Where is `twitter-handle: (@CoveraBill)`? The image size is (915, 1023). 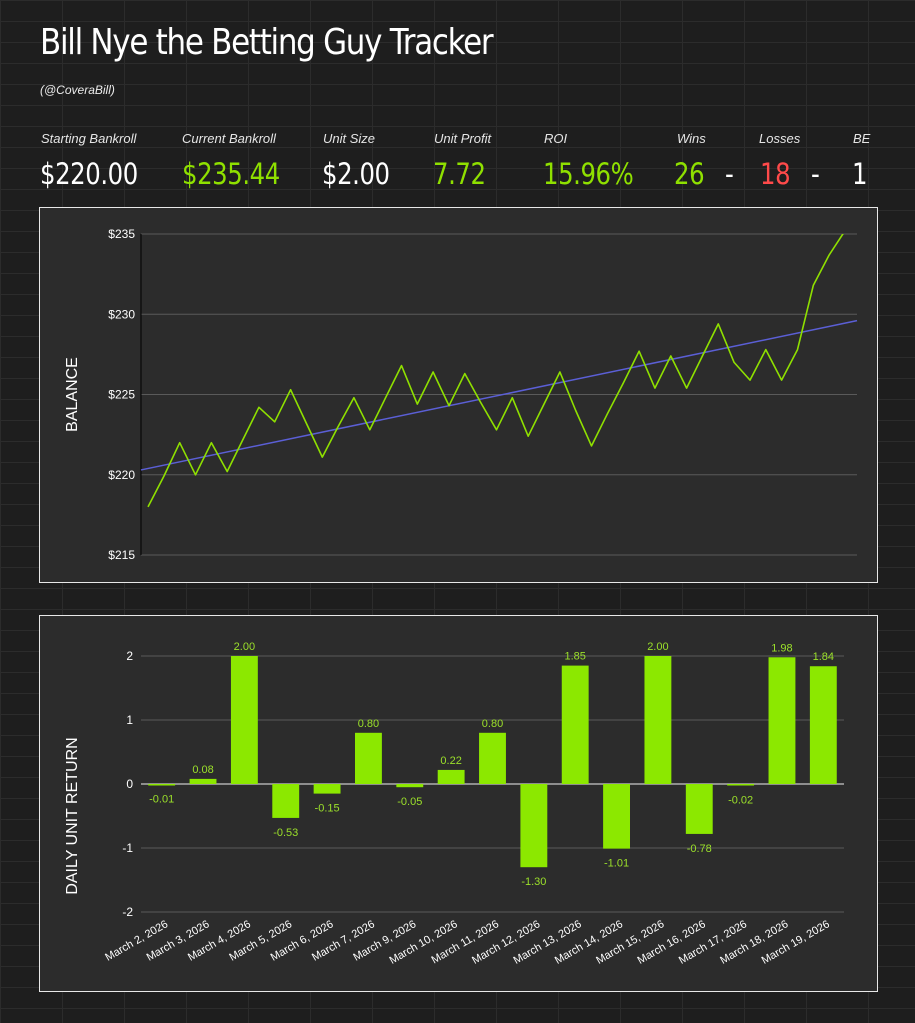
twitter-handle: (@CoveraBill) is located at coordinates (77, 90).